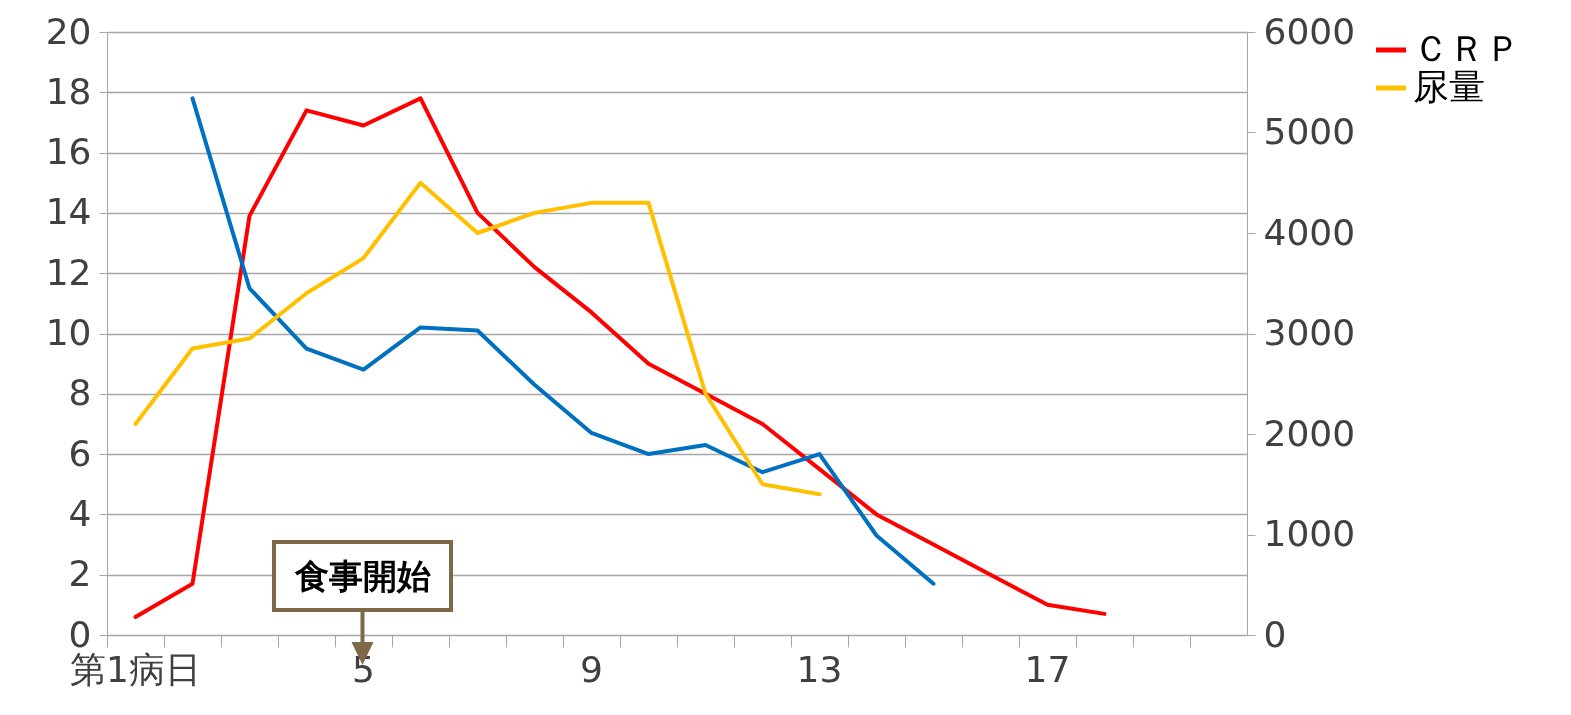 The image size is (1571, 715). What do you see at coordinates (68, 91) in the screenshot?
I see `y-tick-label: 18` at bounding box center [68, 91].